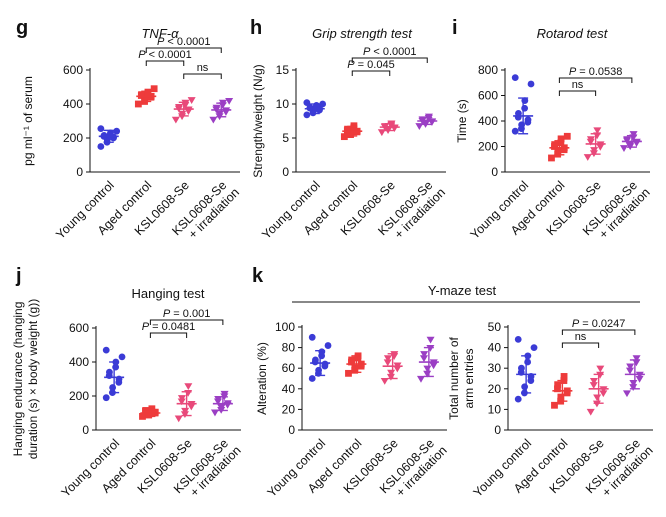  Describe the element at coordinates (576, 324) in the screenshot. I see `panel-k2-significance-0-p: P` at that location.